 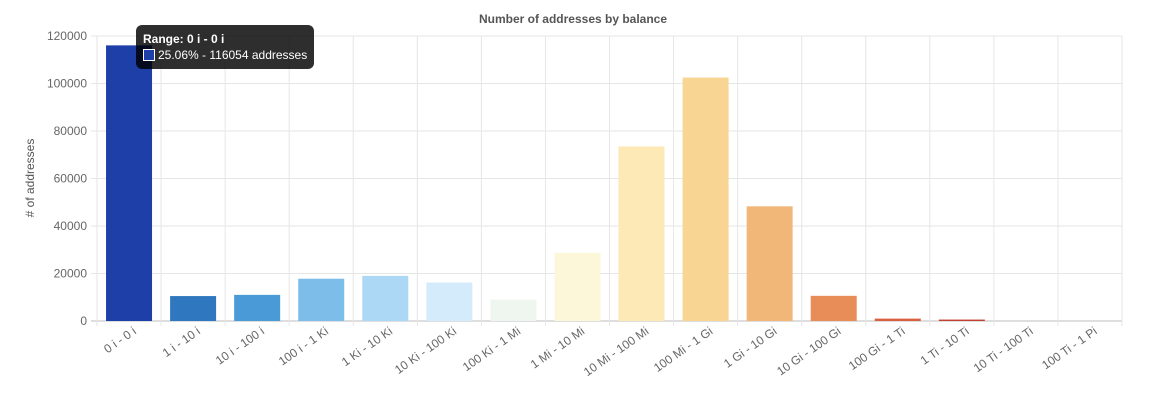 I want to click on y-axis-ticks: 0 20000 40000 60000 80000 100000 120000, so click(x=67, y=178).